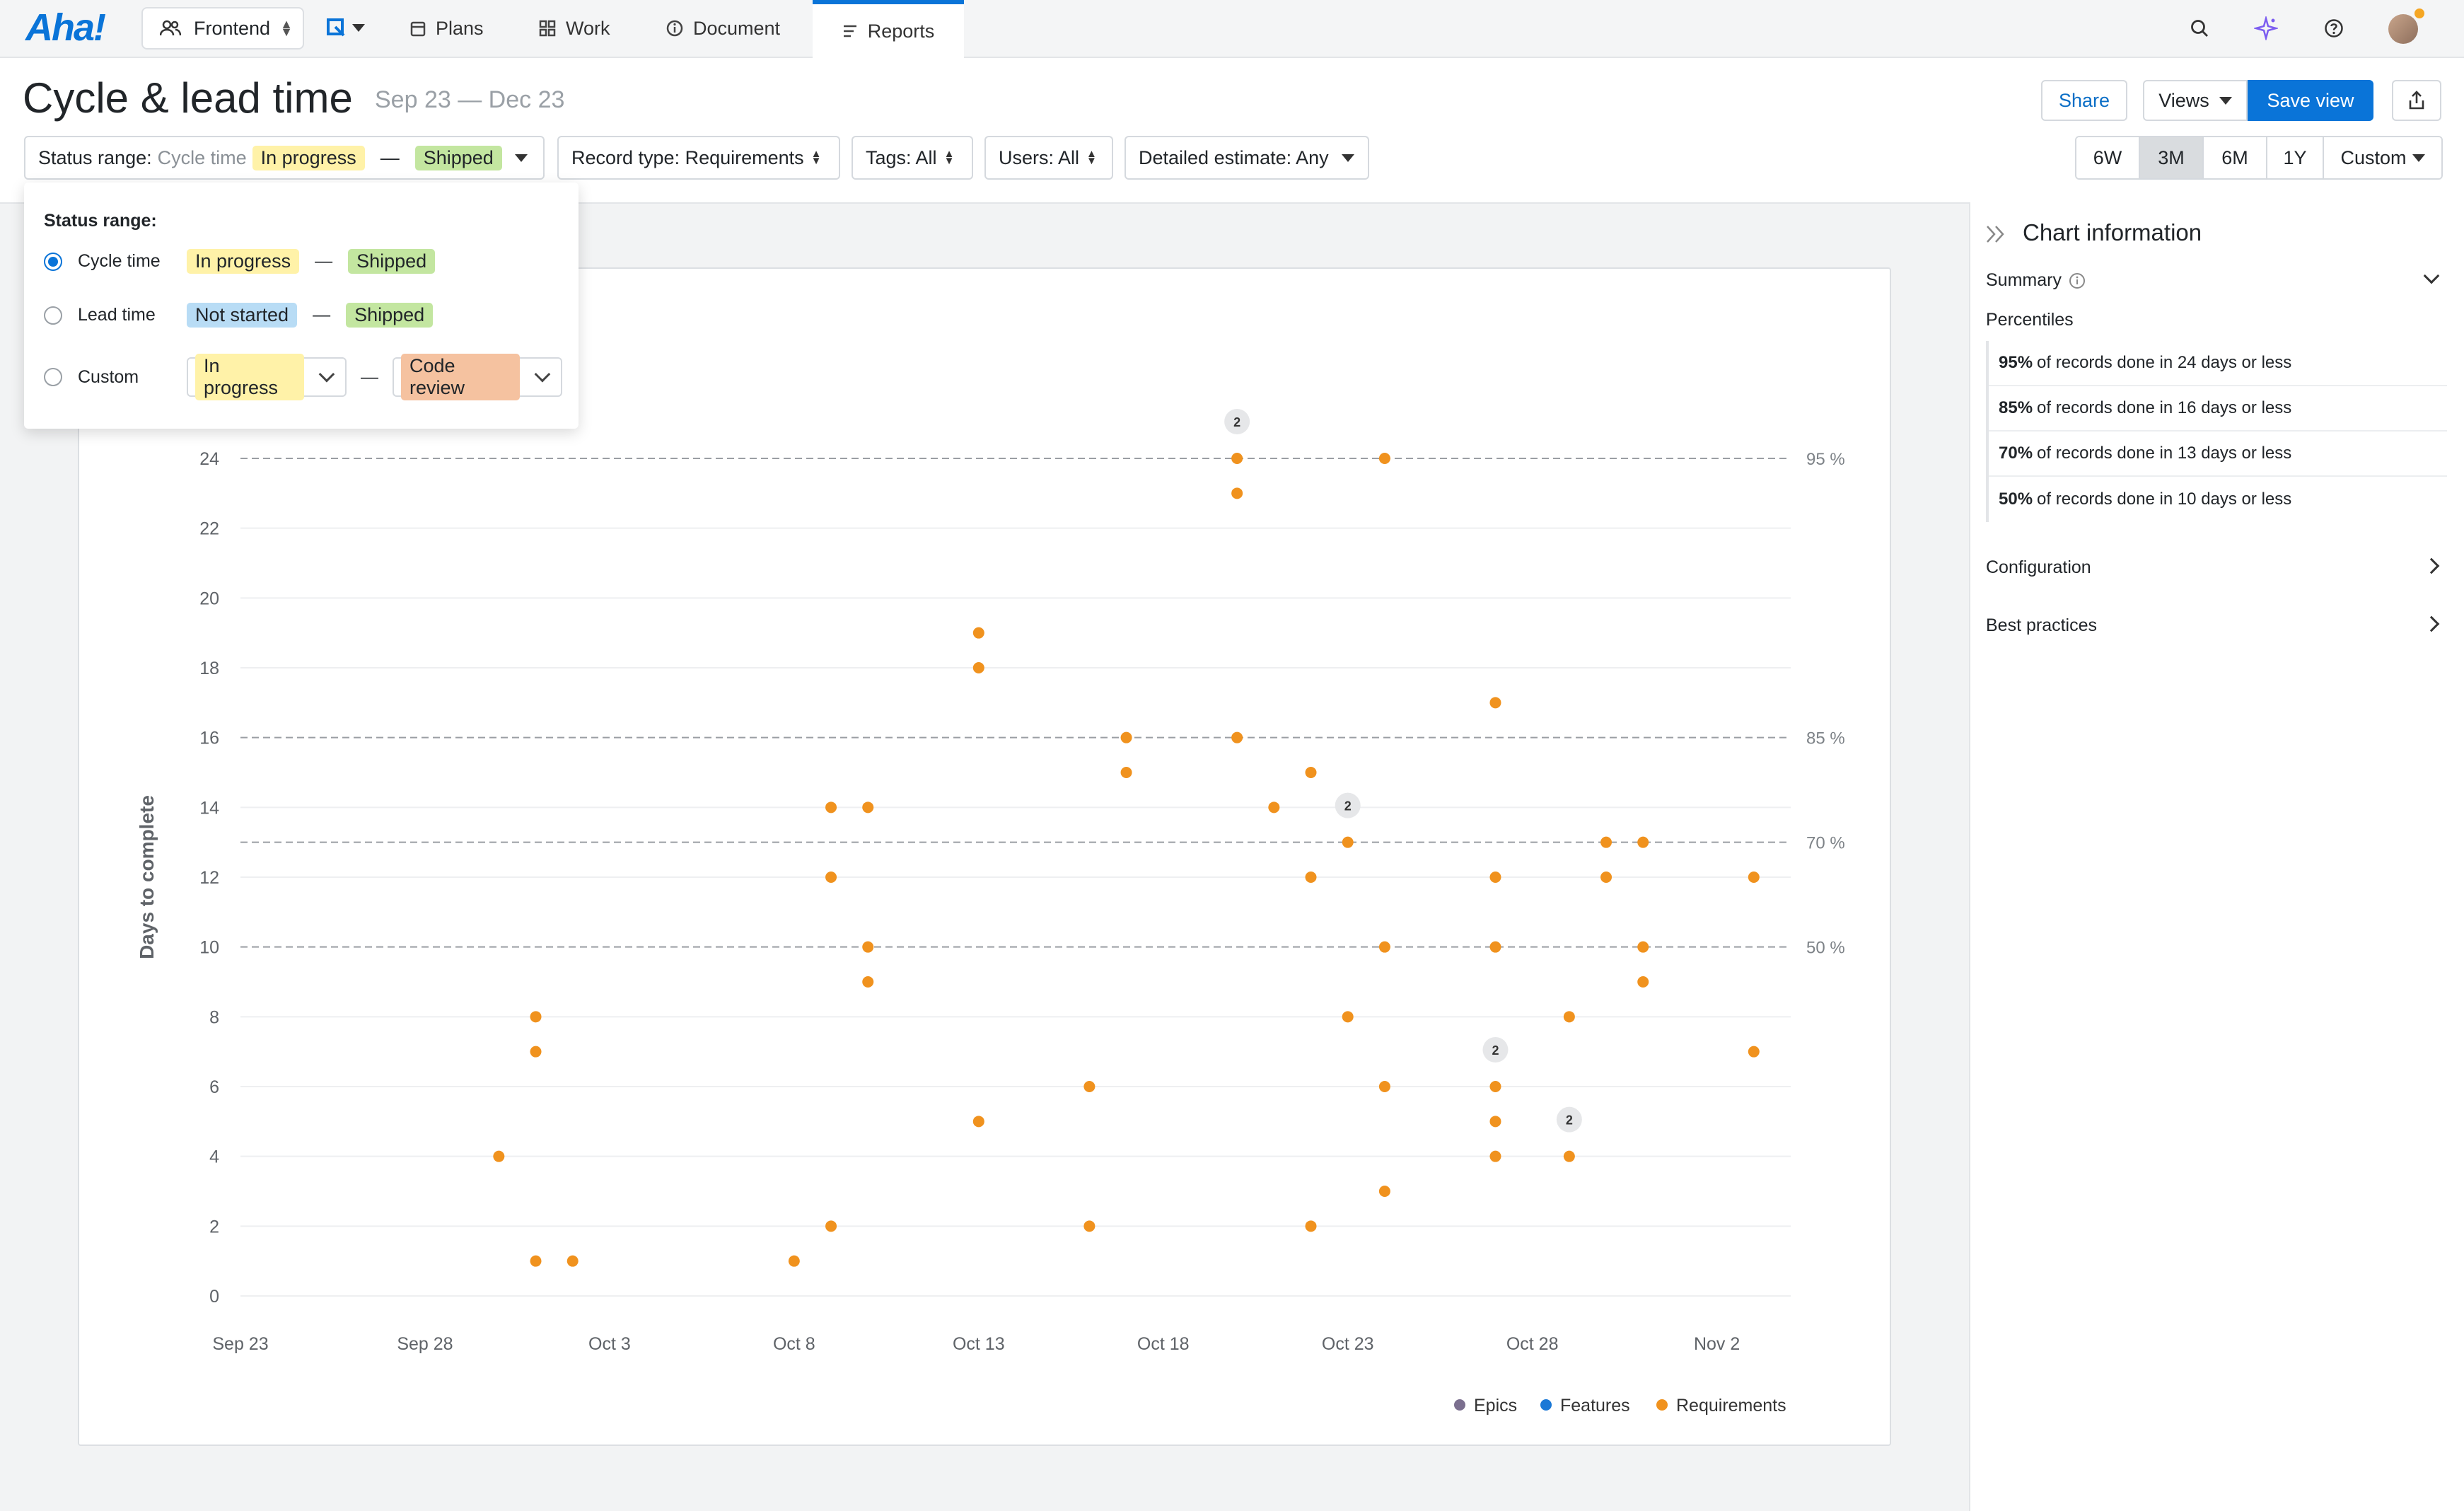 This screenshot has width=2464, height=1511. Describe the element at coordinates (2112, 232) in the screenshot. I see `panel-title: Chart information` at that location.